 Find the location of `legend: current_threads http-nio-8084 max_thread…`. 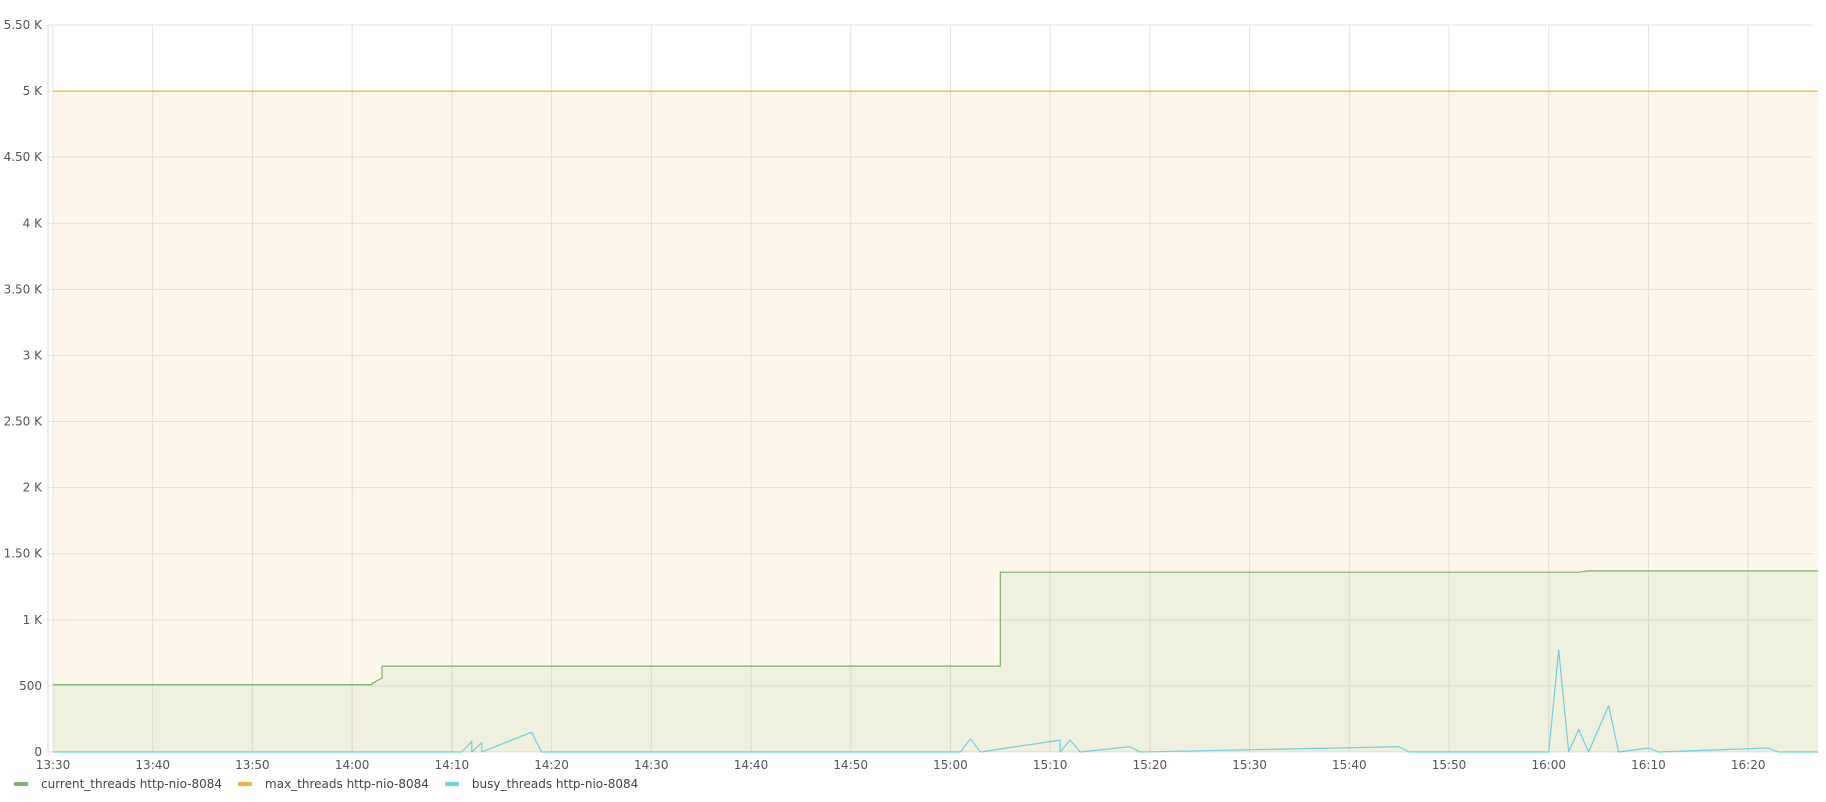

legend: current_threads http-nio-8084 max_thread… is located at coordinates (326, 784).